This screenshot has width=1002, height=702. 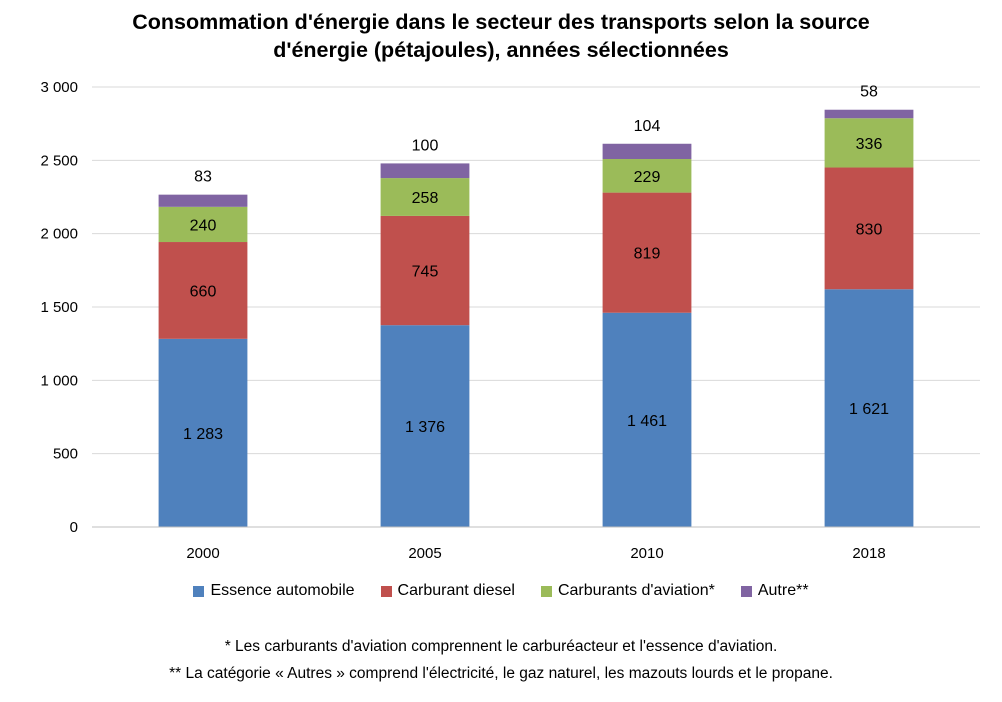 What do you see at coordinates (636, 590) in the screenshot?
I see `legend-label-aviation: Carburants d'aviation*` at bounding box center [636, 590].